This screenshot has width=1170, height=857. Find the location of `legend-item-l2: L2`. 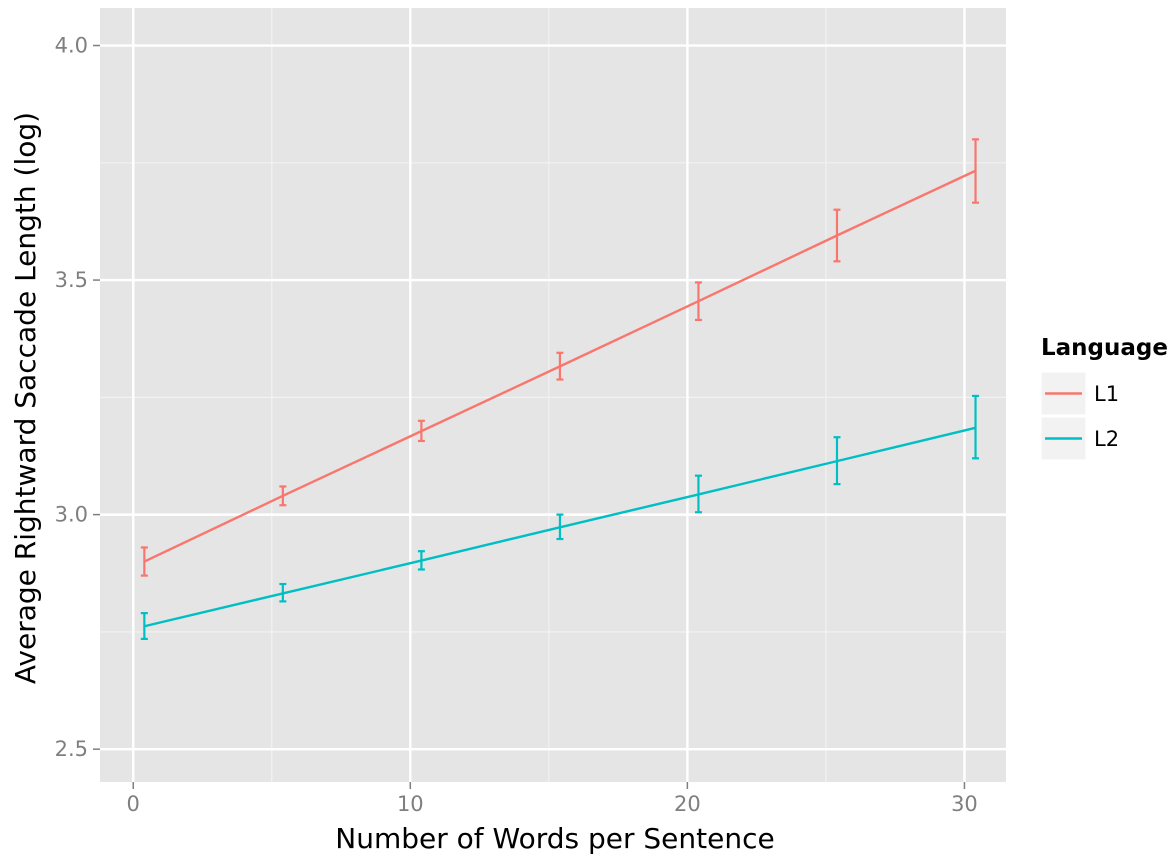

legend-item-l2: L2 is located at coordinates (1079, 438).